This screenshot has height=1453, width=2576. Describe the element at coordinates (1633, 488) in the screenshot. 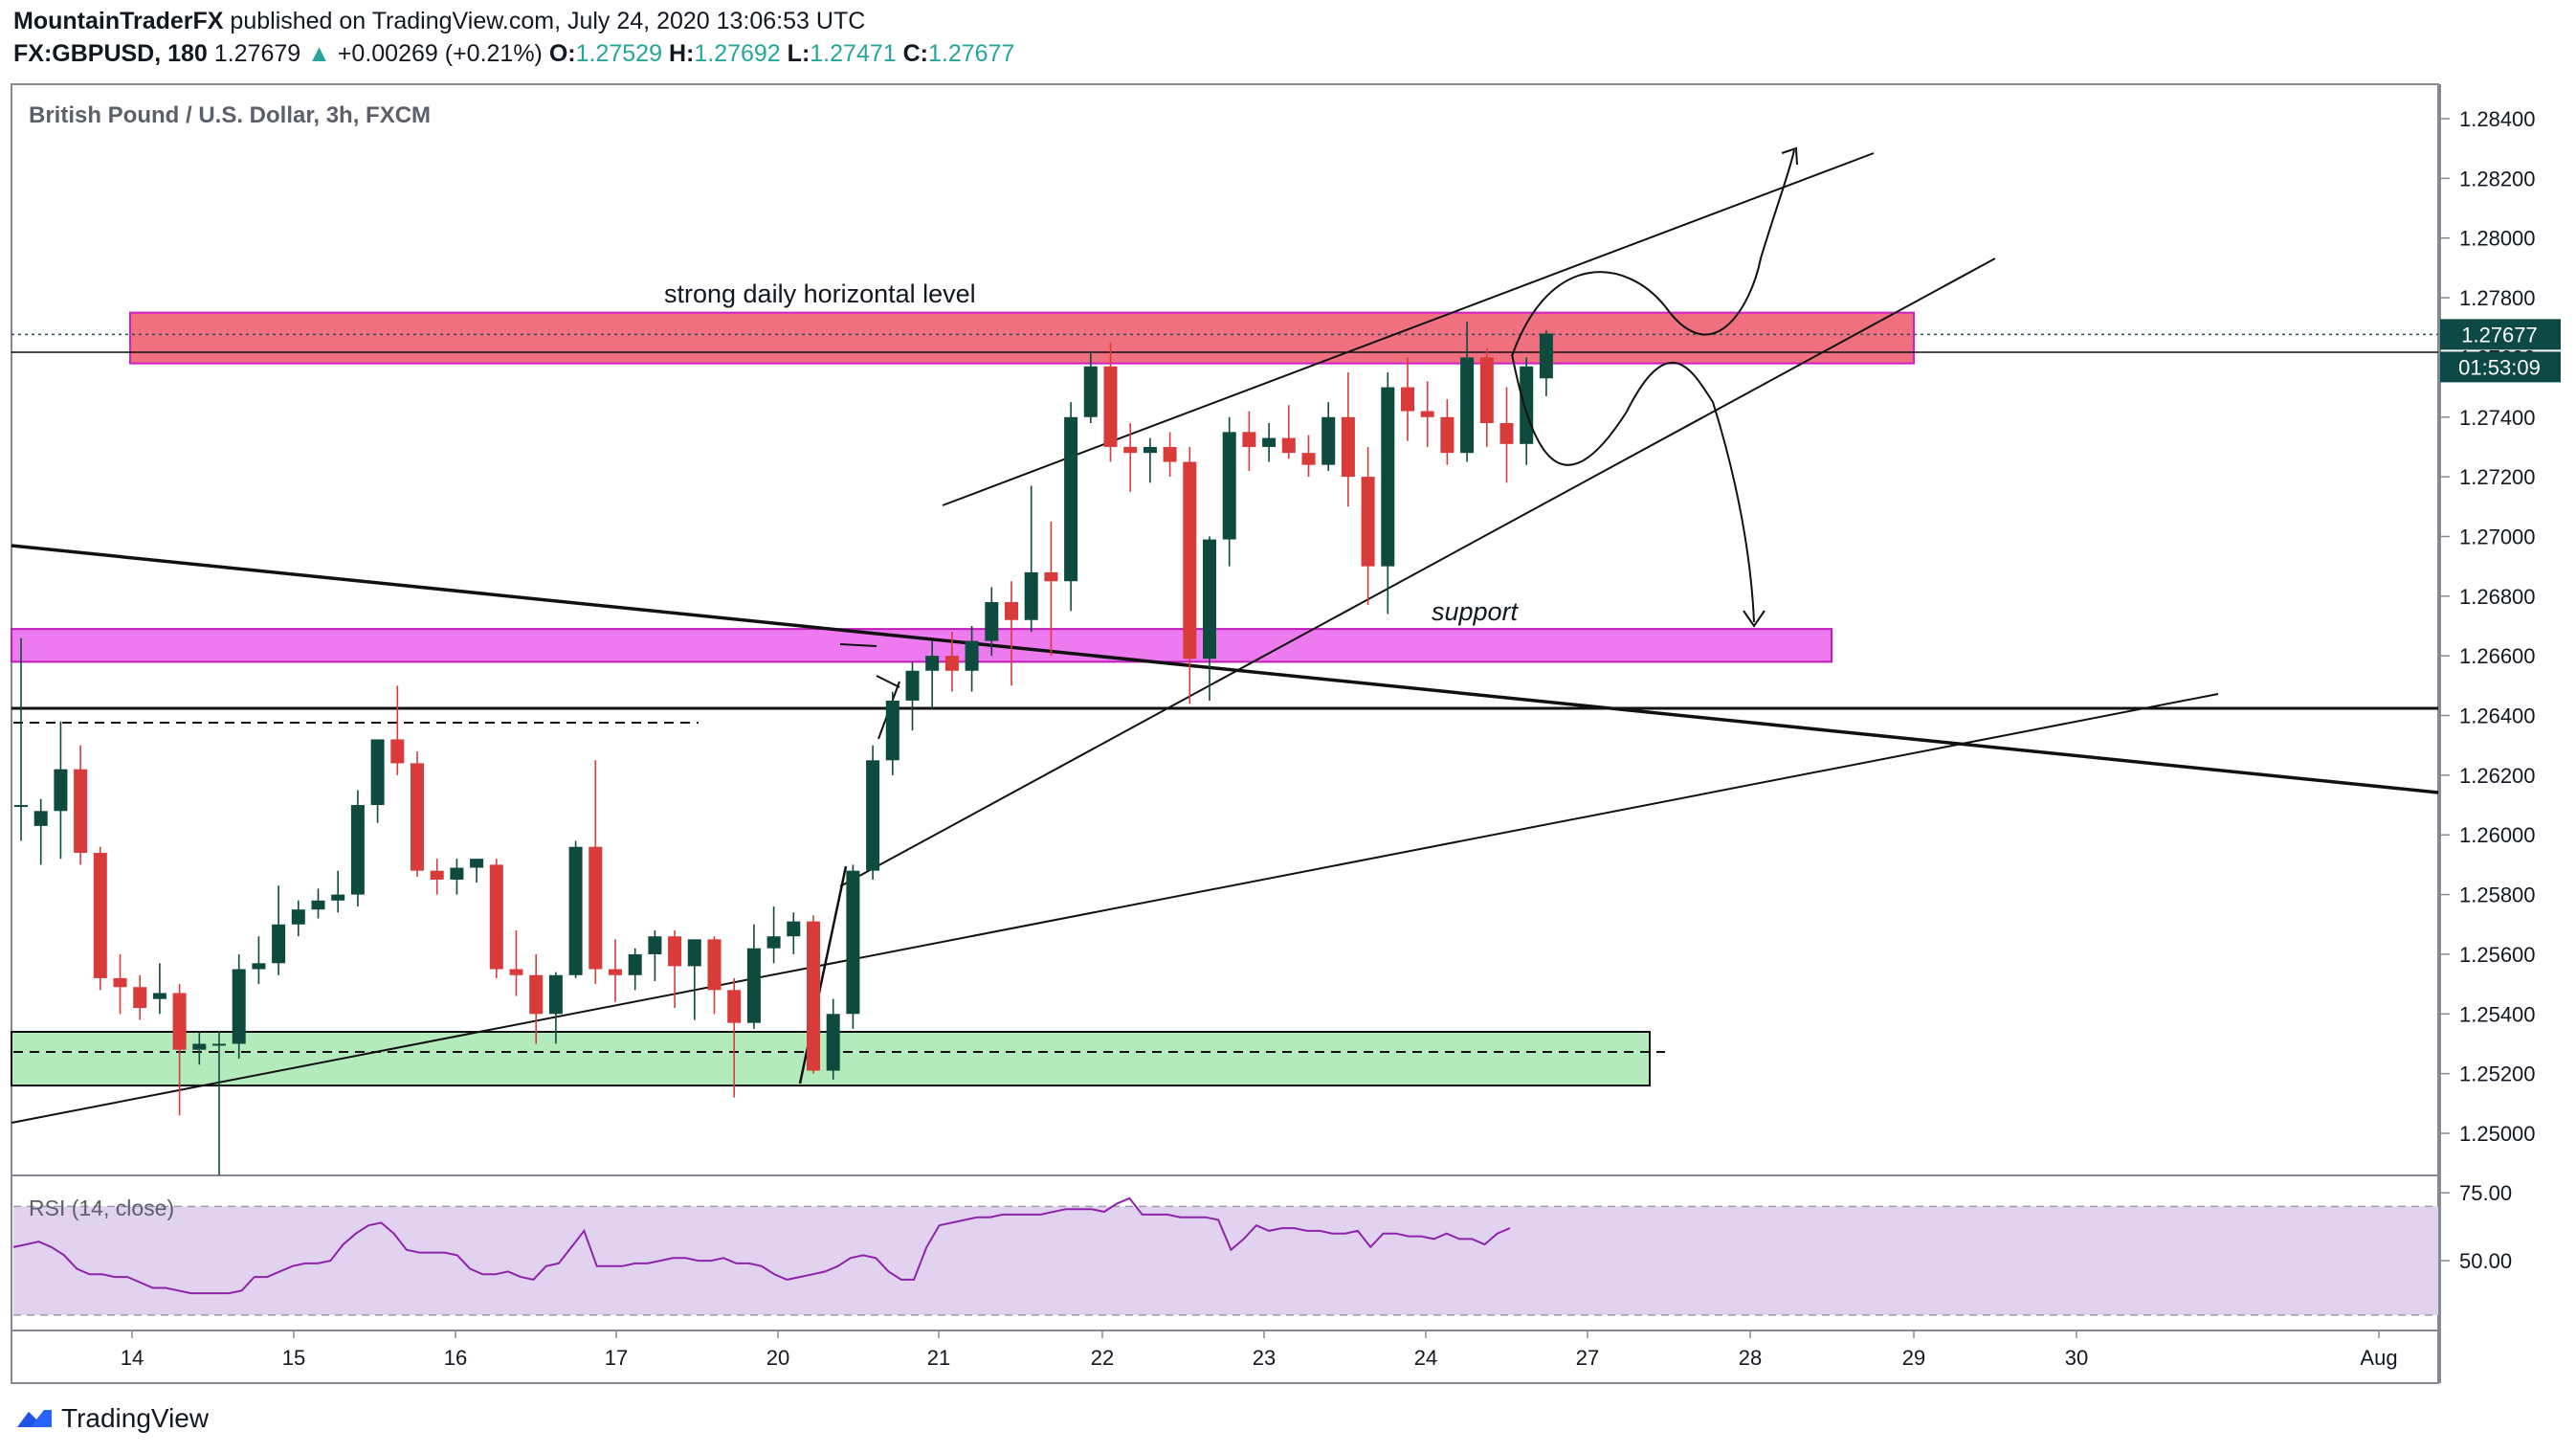

I see `bearish-projection-path` at that location.